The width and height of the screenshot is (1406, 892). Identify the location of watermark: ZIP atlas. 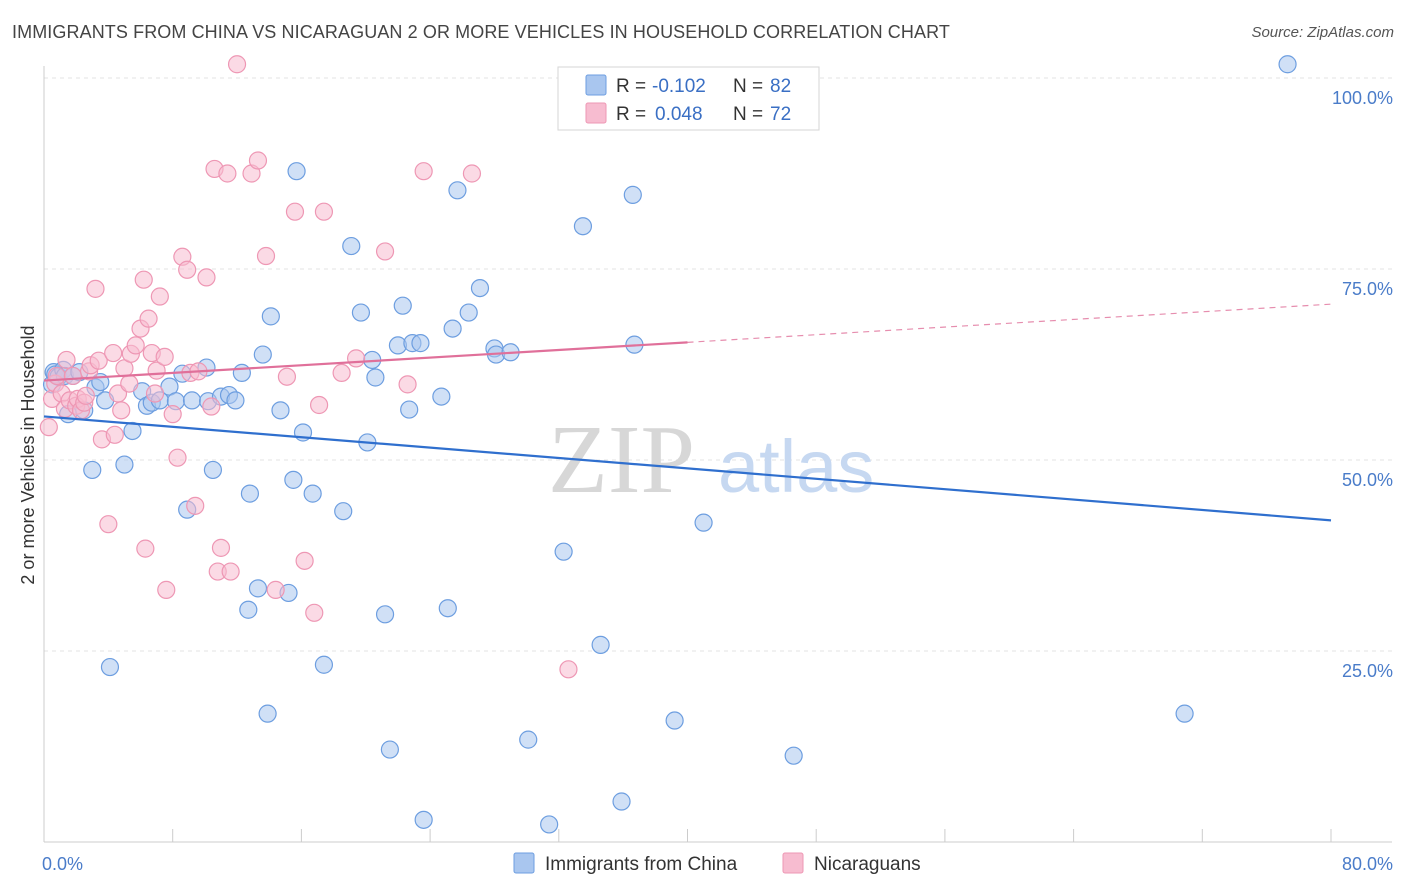
(711, 460).